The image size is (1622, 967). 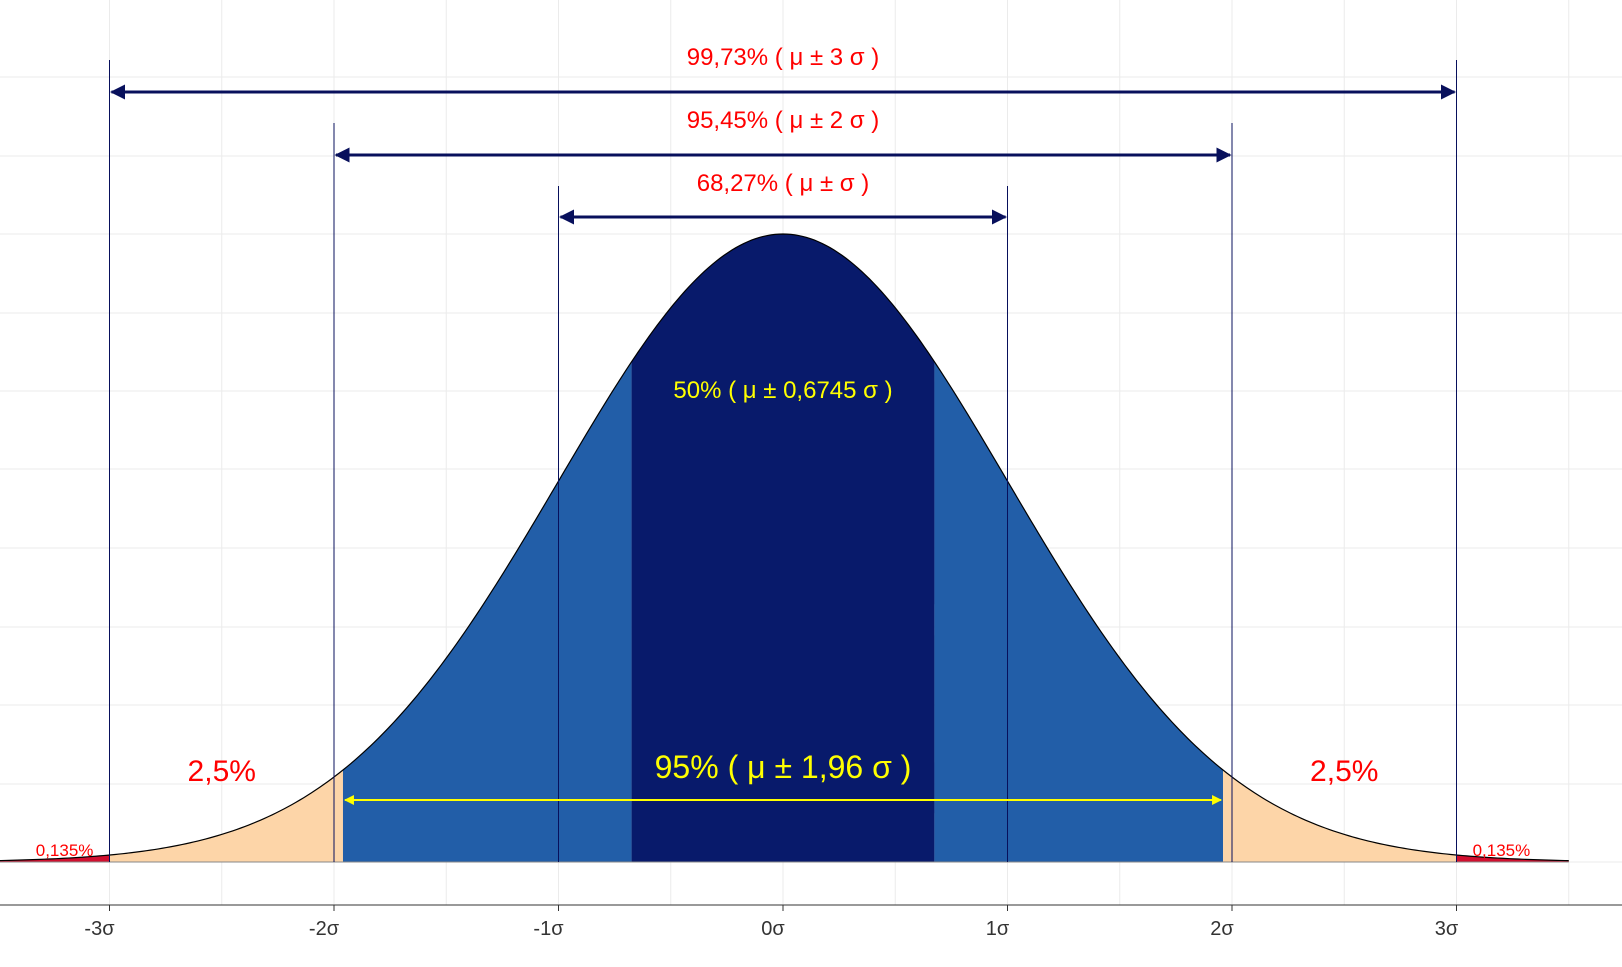 I want to click on right-tail-25-label: 2,5%, so click(x=1344, y=771).